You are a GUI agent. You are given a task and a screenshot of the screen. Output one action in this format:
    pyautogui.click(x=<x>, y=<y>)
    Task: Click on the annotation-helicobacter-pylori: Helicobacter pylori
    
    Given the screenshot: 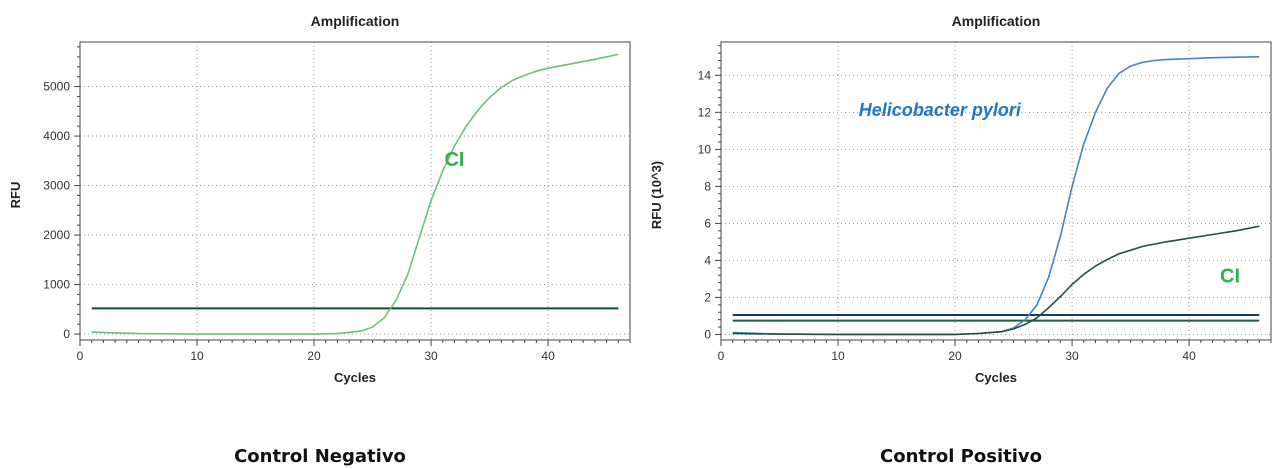 What is the action you would take?
    pyautogui.click(x=940, y=110)
    